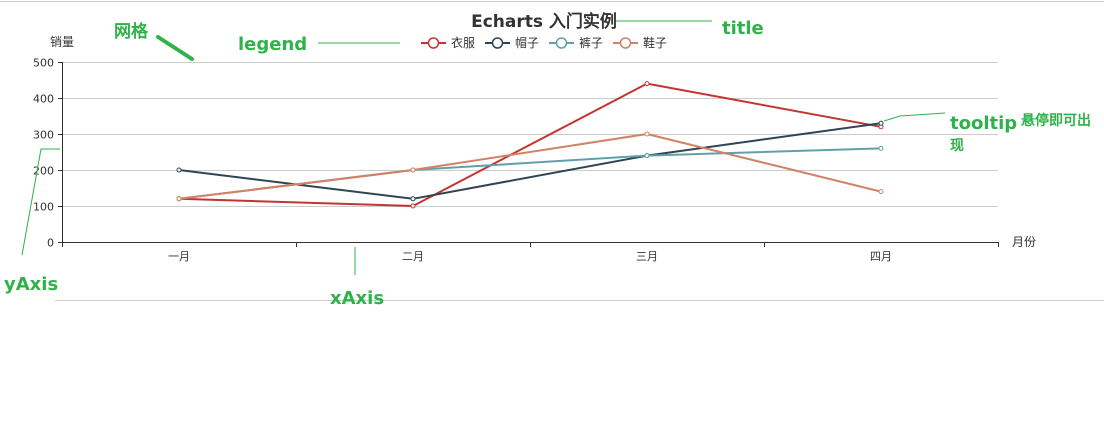  What do you see at coordinates (591, 43) in the screenshot?
I see `legend-label: 裤子` at bounding box center [591, 43].